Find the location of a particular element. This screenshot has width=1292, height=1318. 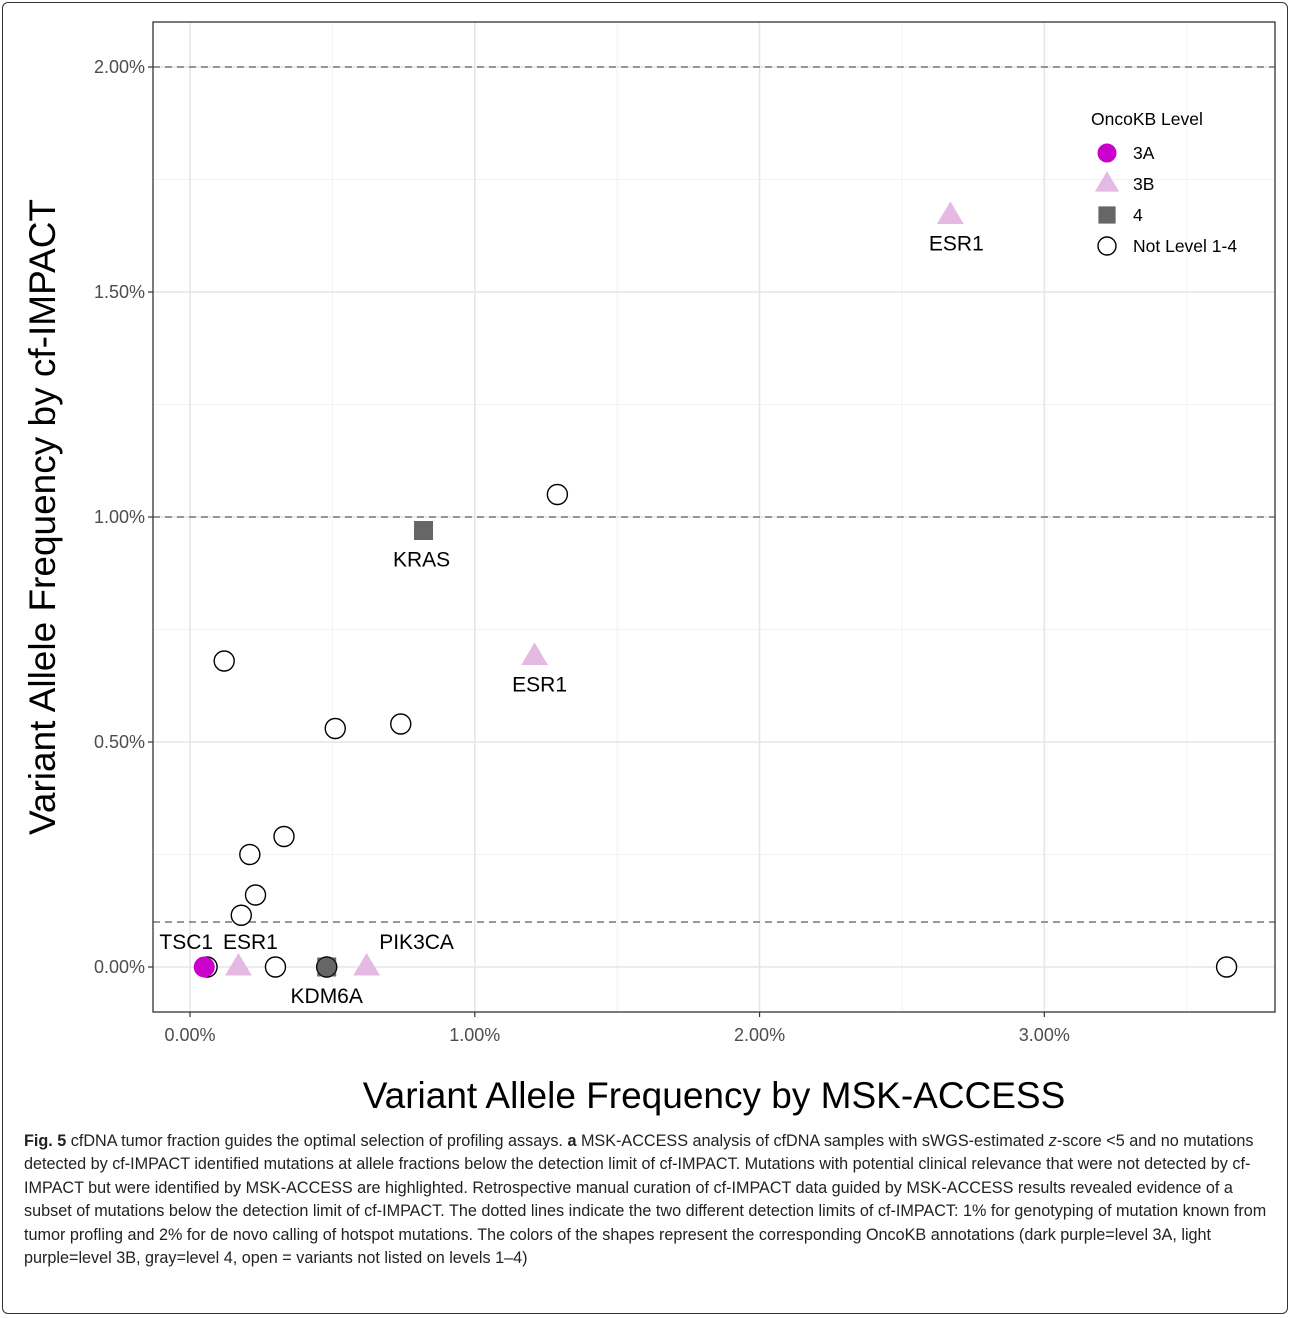

caption-panel-letter: a is located at coordinates (572, 1141).